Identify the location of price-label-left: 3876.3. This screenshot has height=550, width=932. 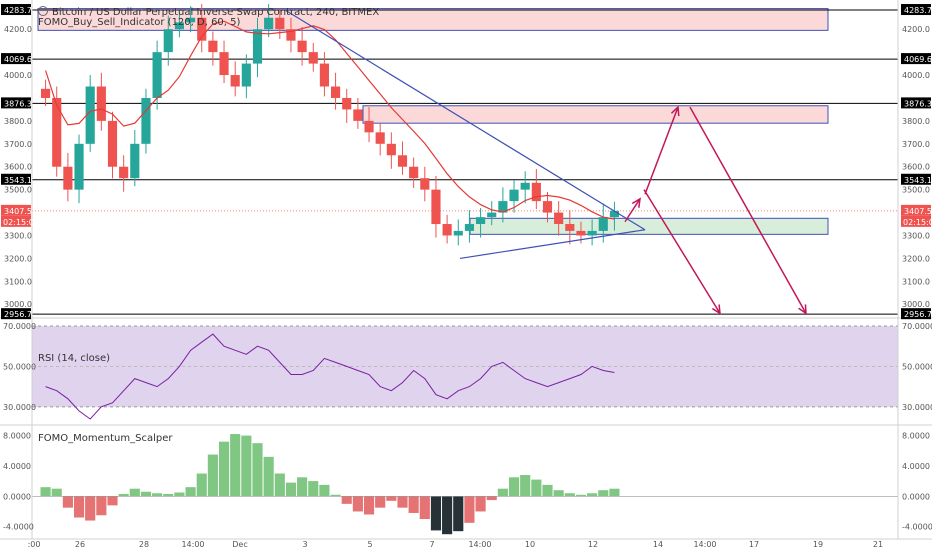
(18, 103).